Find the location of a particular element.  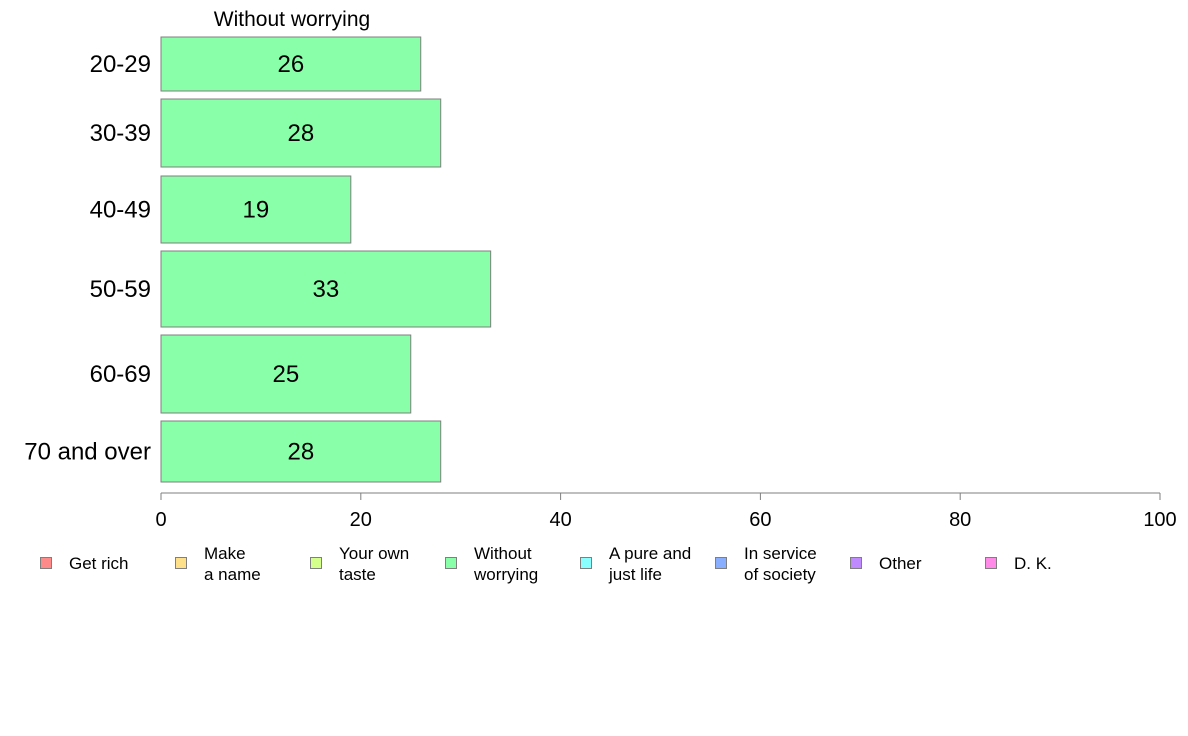

x-tick-label: 80 is located at coordinates (960, 520).